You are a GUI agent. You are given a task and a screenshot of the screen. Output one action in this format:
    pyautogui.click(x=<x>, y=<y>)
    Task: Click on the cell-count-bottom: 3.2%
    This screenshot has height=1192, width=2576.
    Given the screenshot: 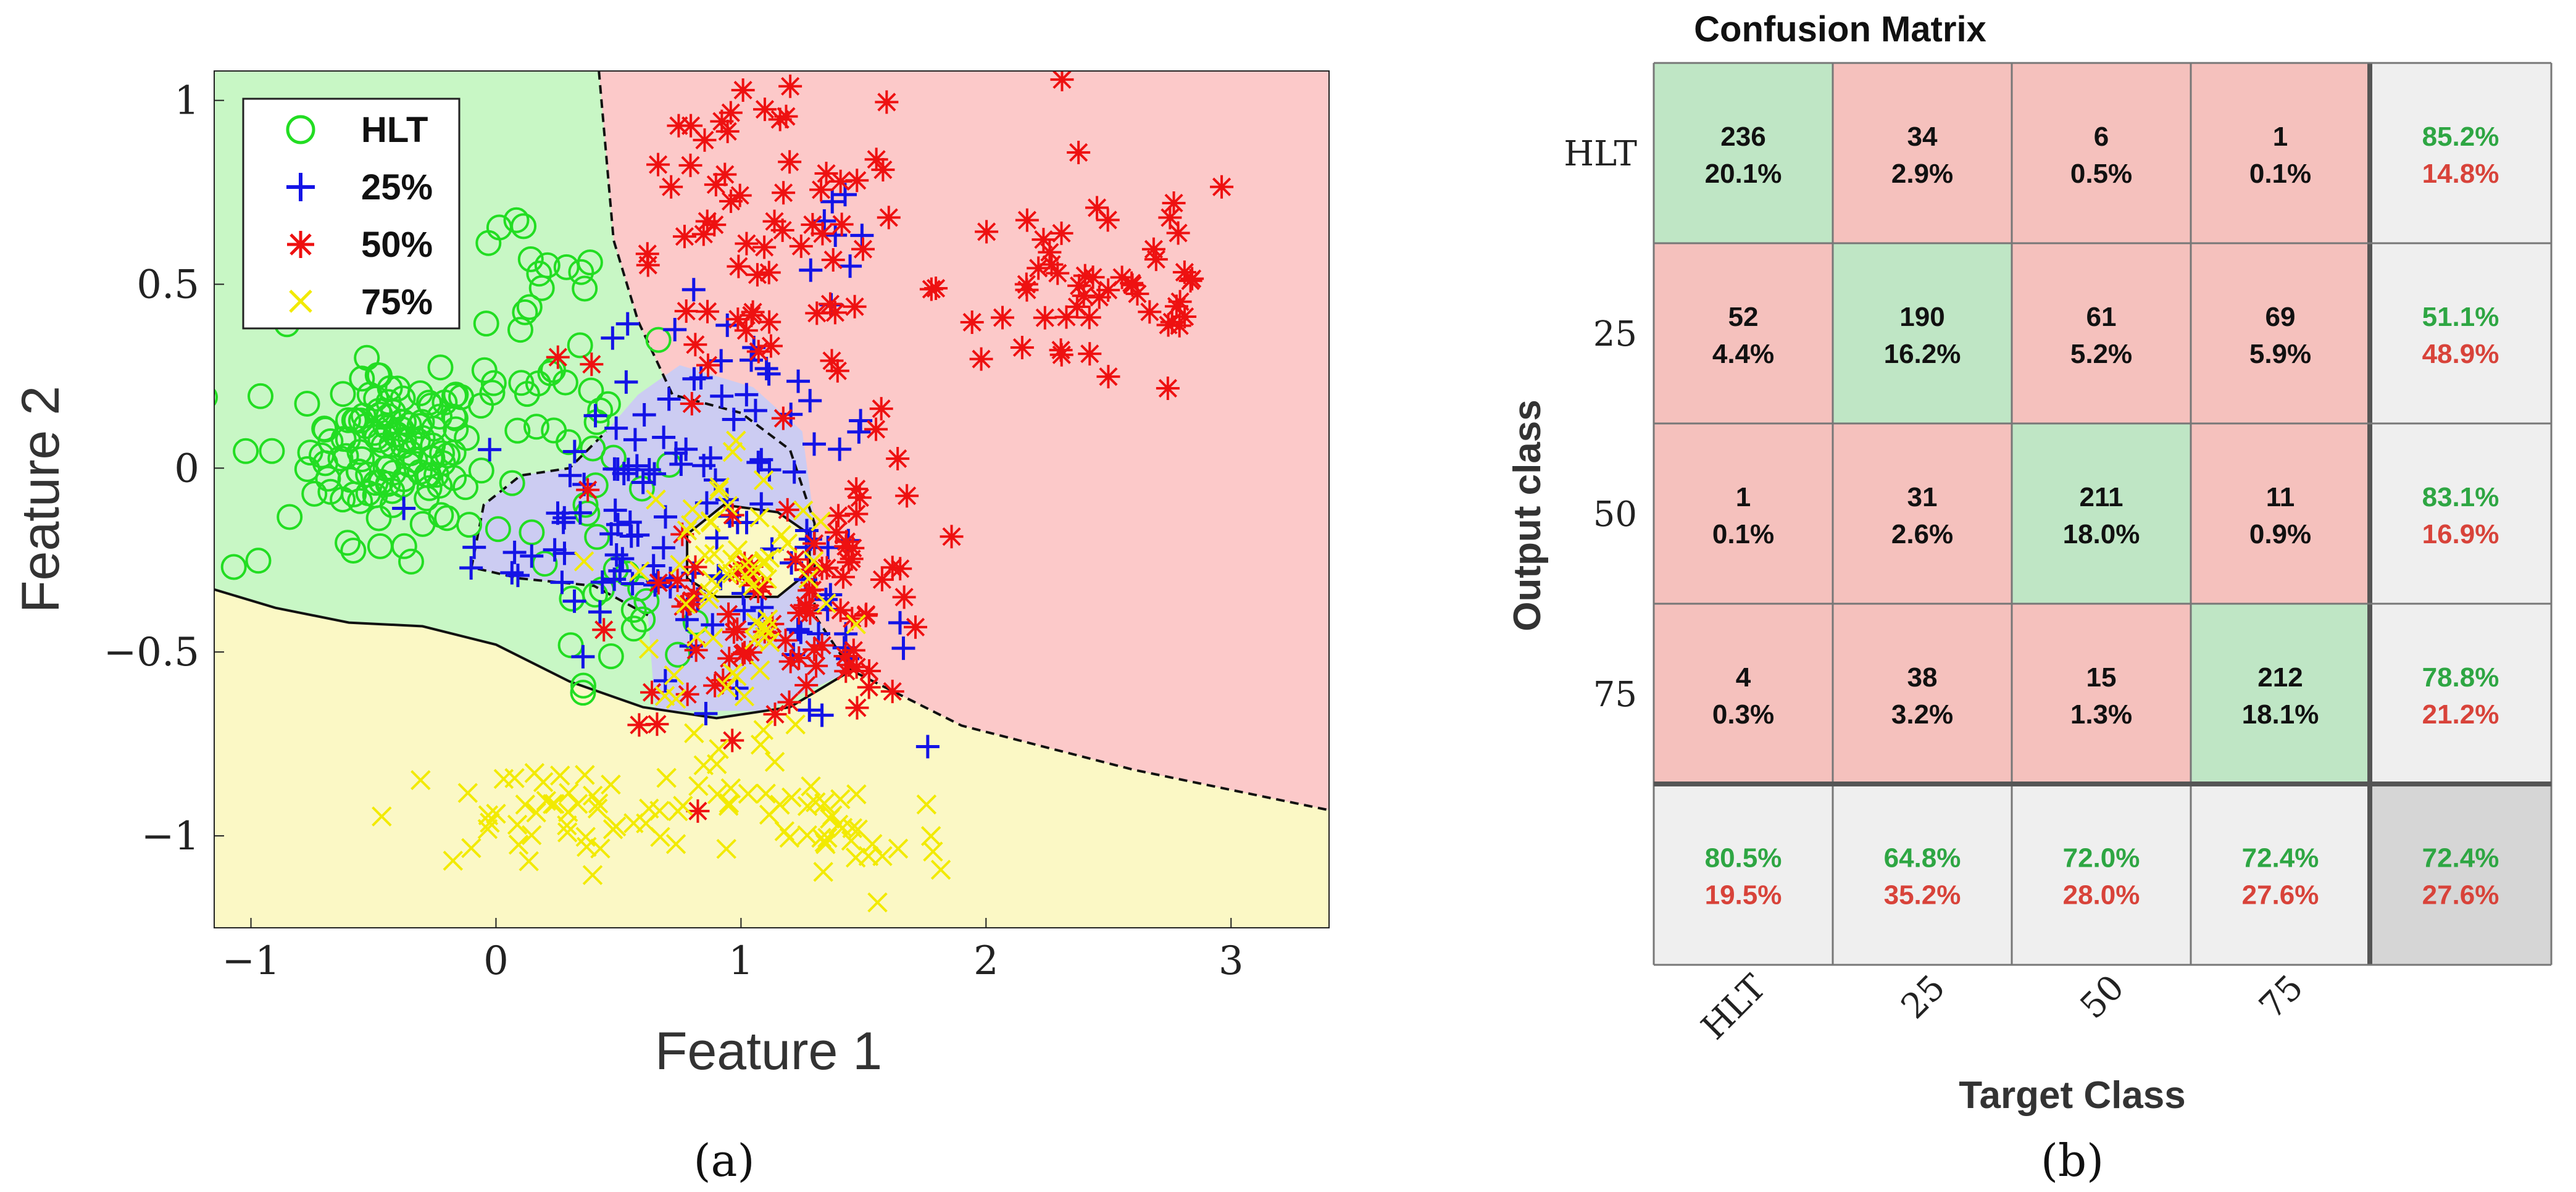 What is the action you would take?
    pyautogui.click(x=1922, y=715)
    